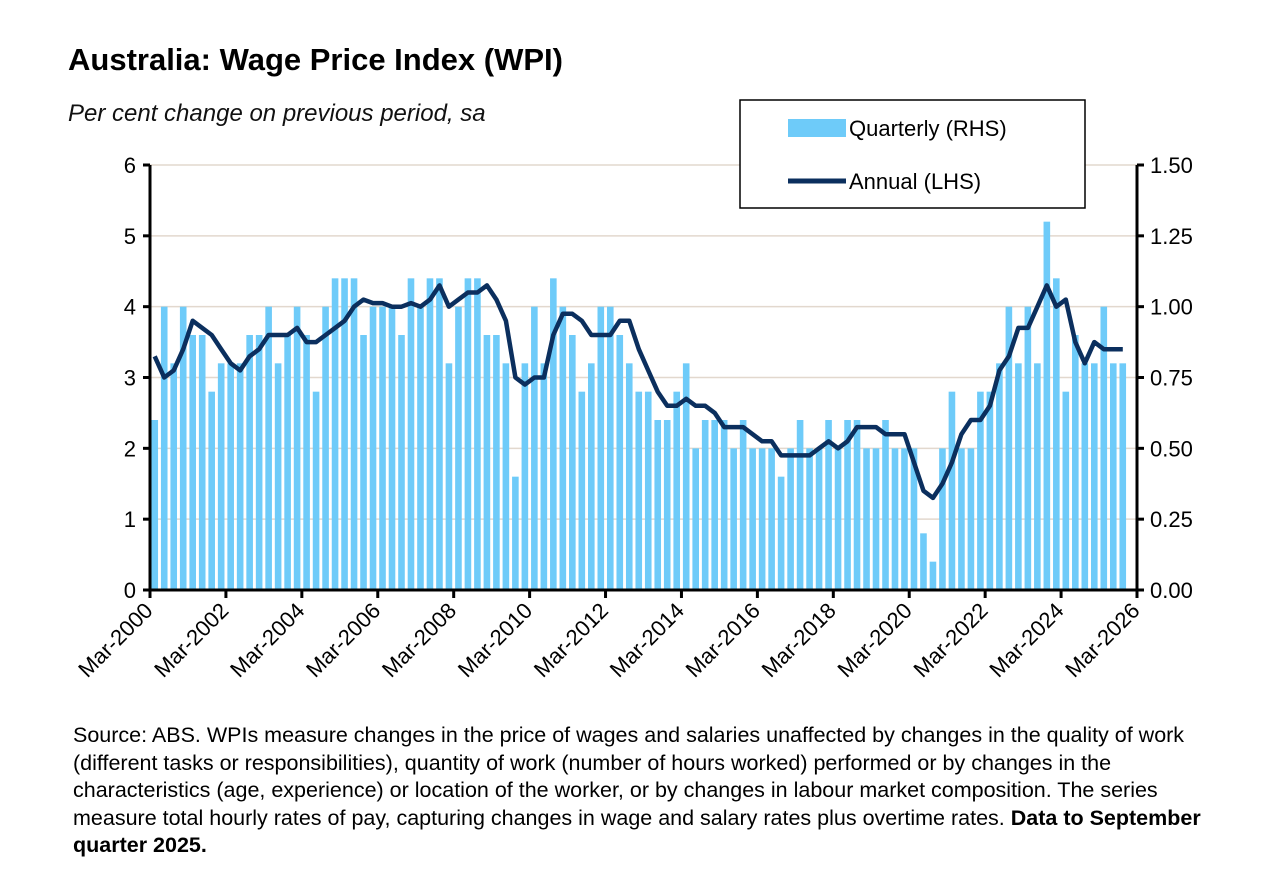  Describe the element at coordinates (130, 307) in the screenshot. I see `y-left-tick-label: 4` at that location.